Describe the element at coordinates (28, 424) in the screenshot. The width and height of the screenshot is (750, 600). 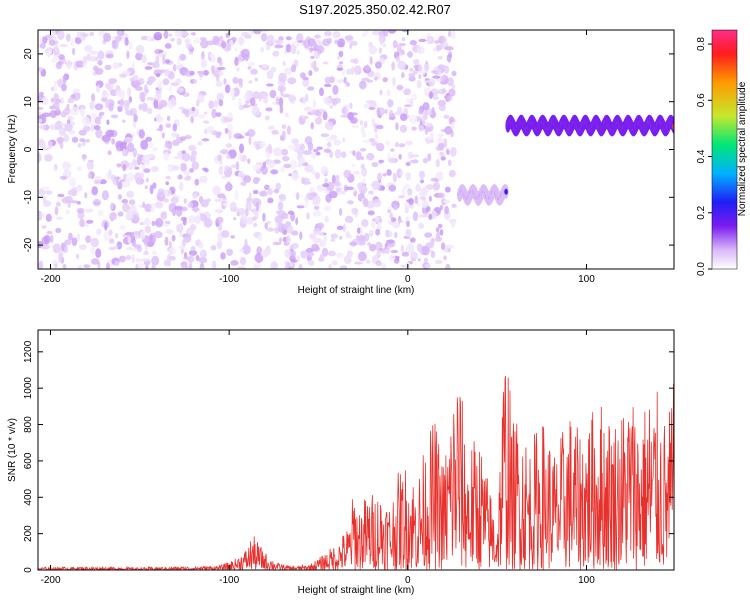
I see `snr-y-tick-label: 800` at that location.